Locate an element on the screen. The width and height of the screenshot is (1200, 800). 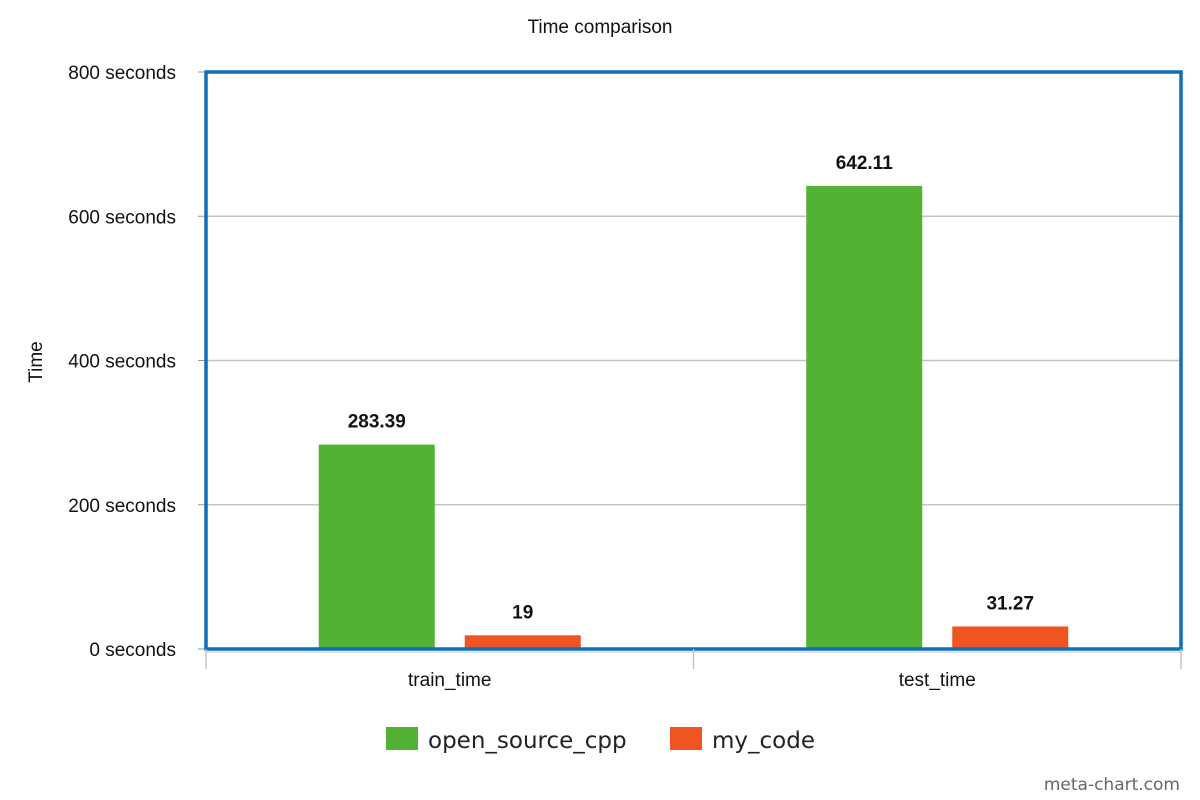
legend-item-open_source_cpp: open_source_cpp is located at coordinates (506, 740).